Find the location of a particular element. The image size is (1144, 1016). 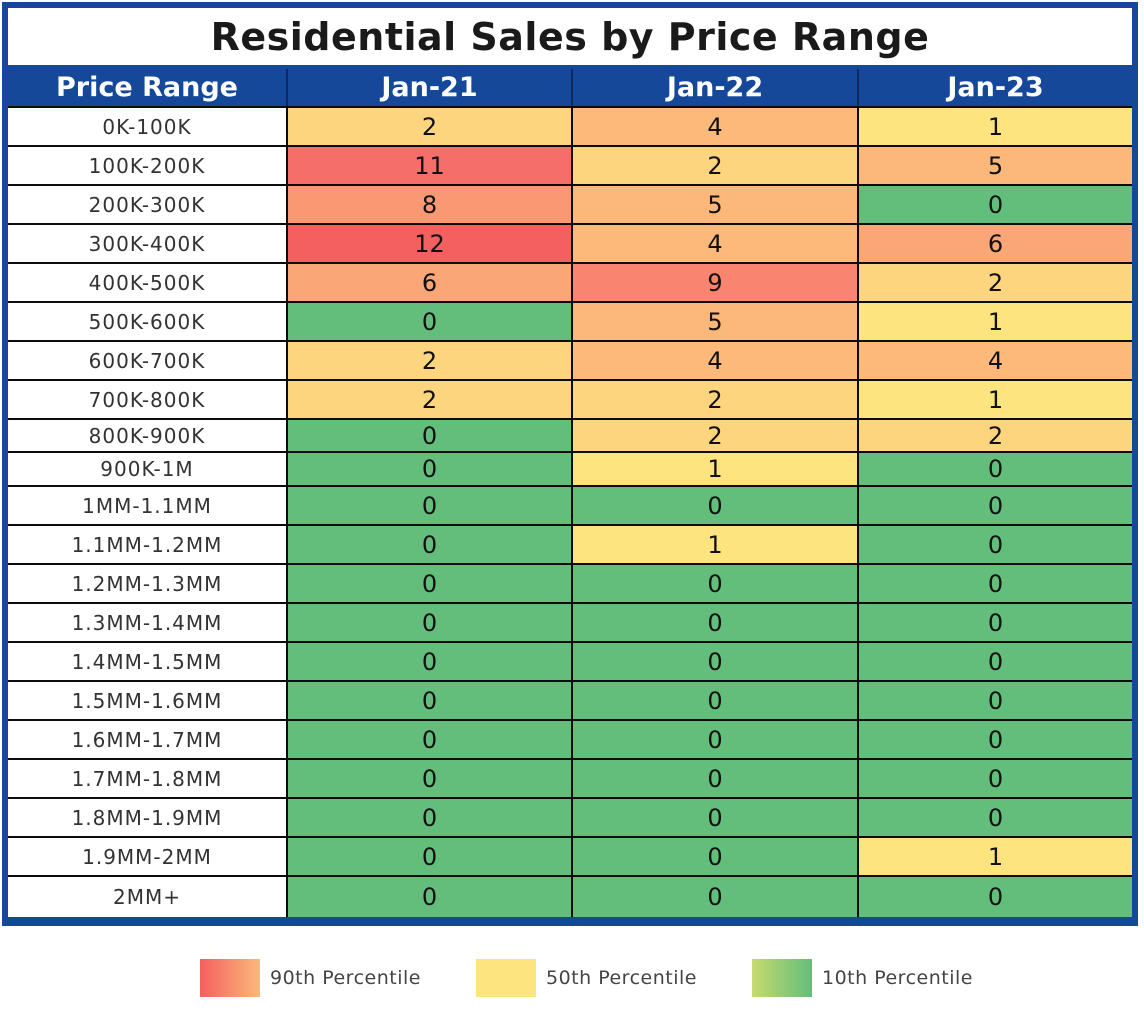

legend-50th-swatch is located at coordinates (506, 978).